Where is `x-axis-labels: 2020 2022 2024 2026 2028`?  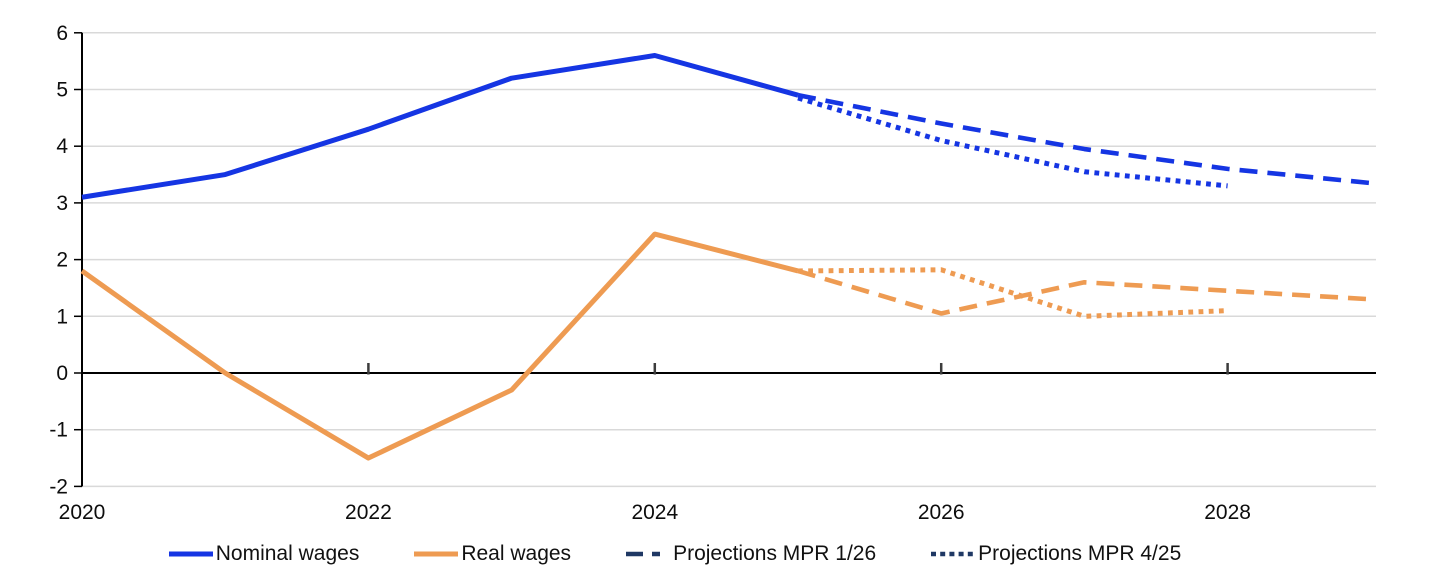
x-axis-labels: 2020 2022 2024 2026 2028 is located at coordinates (655, 512).